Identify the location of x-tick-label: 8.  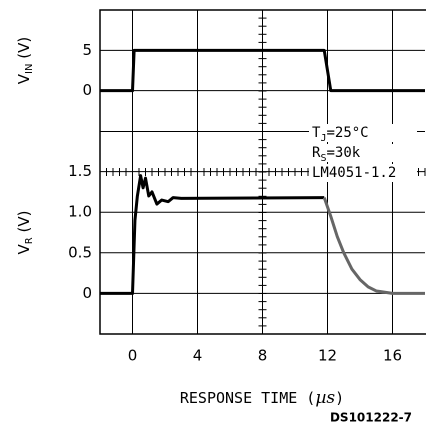
(263, 356).